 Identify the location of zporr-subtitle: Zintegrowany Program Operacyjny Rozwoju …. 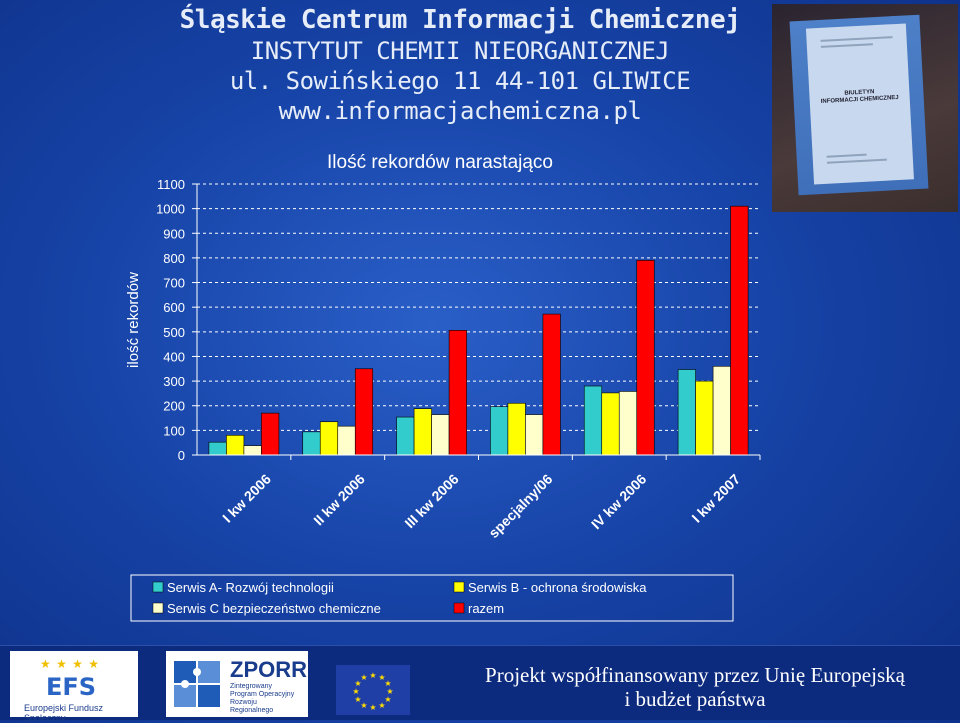
(262, 698).